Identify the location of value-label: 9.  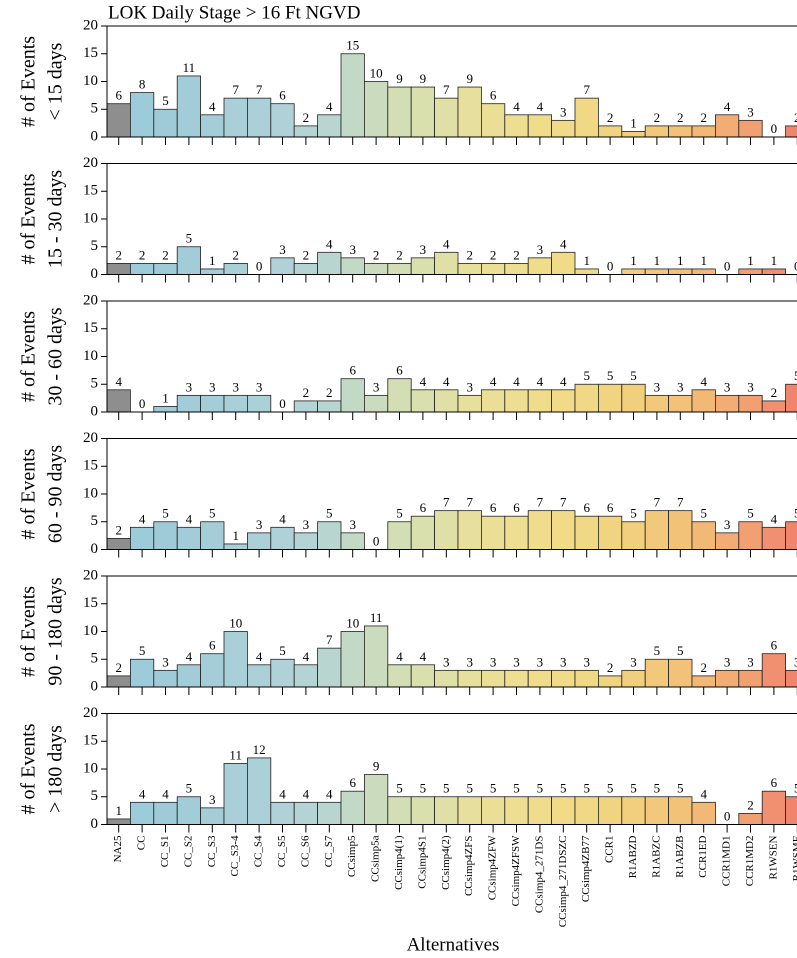
(469, 78).